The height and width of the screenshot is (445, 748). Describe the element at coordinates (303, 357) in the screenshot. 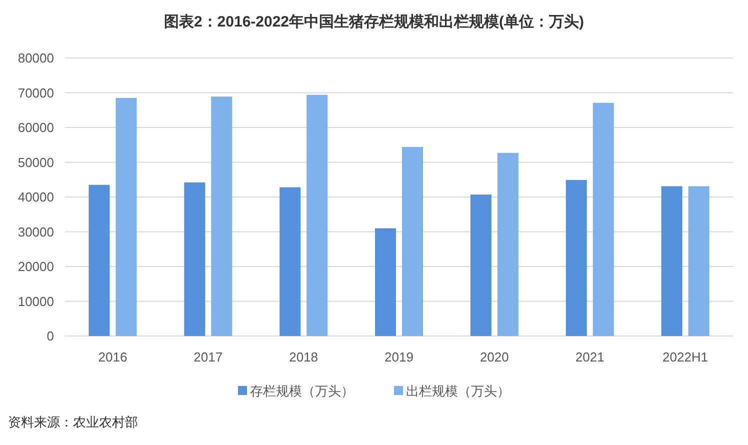

I see `x-tick-label: 2018` at that location.